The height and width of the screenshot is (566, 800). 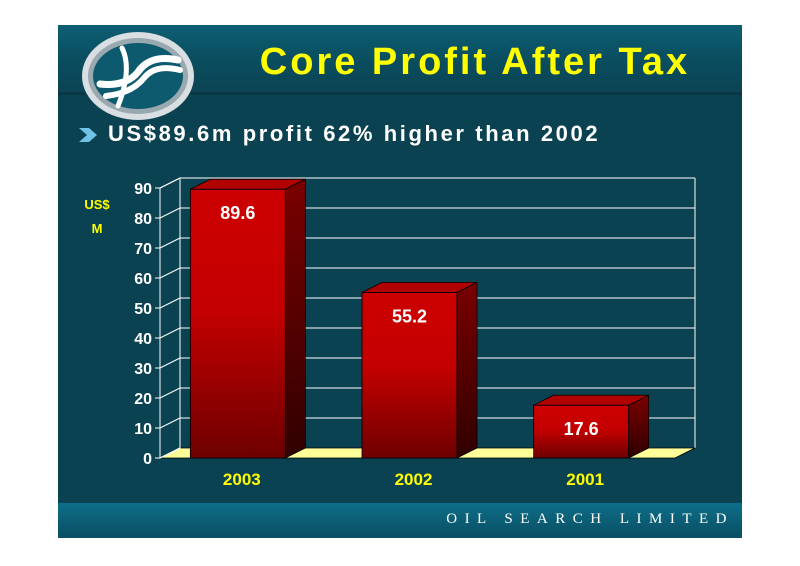 I want to click on y-tick-label: 70, so click(x=143, y=249).